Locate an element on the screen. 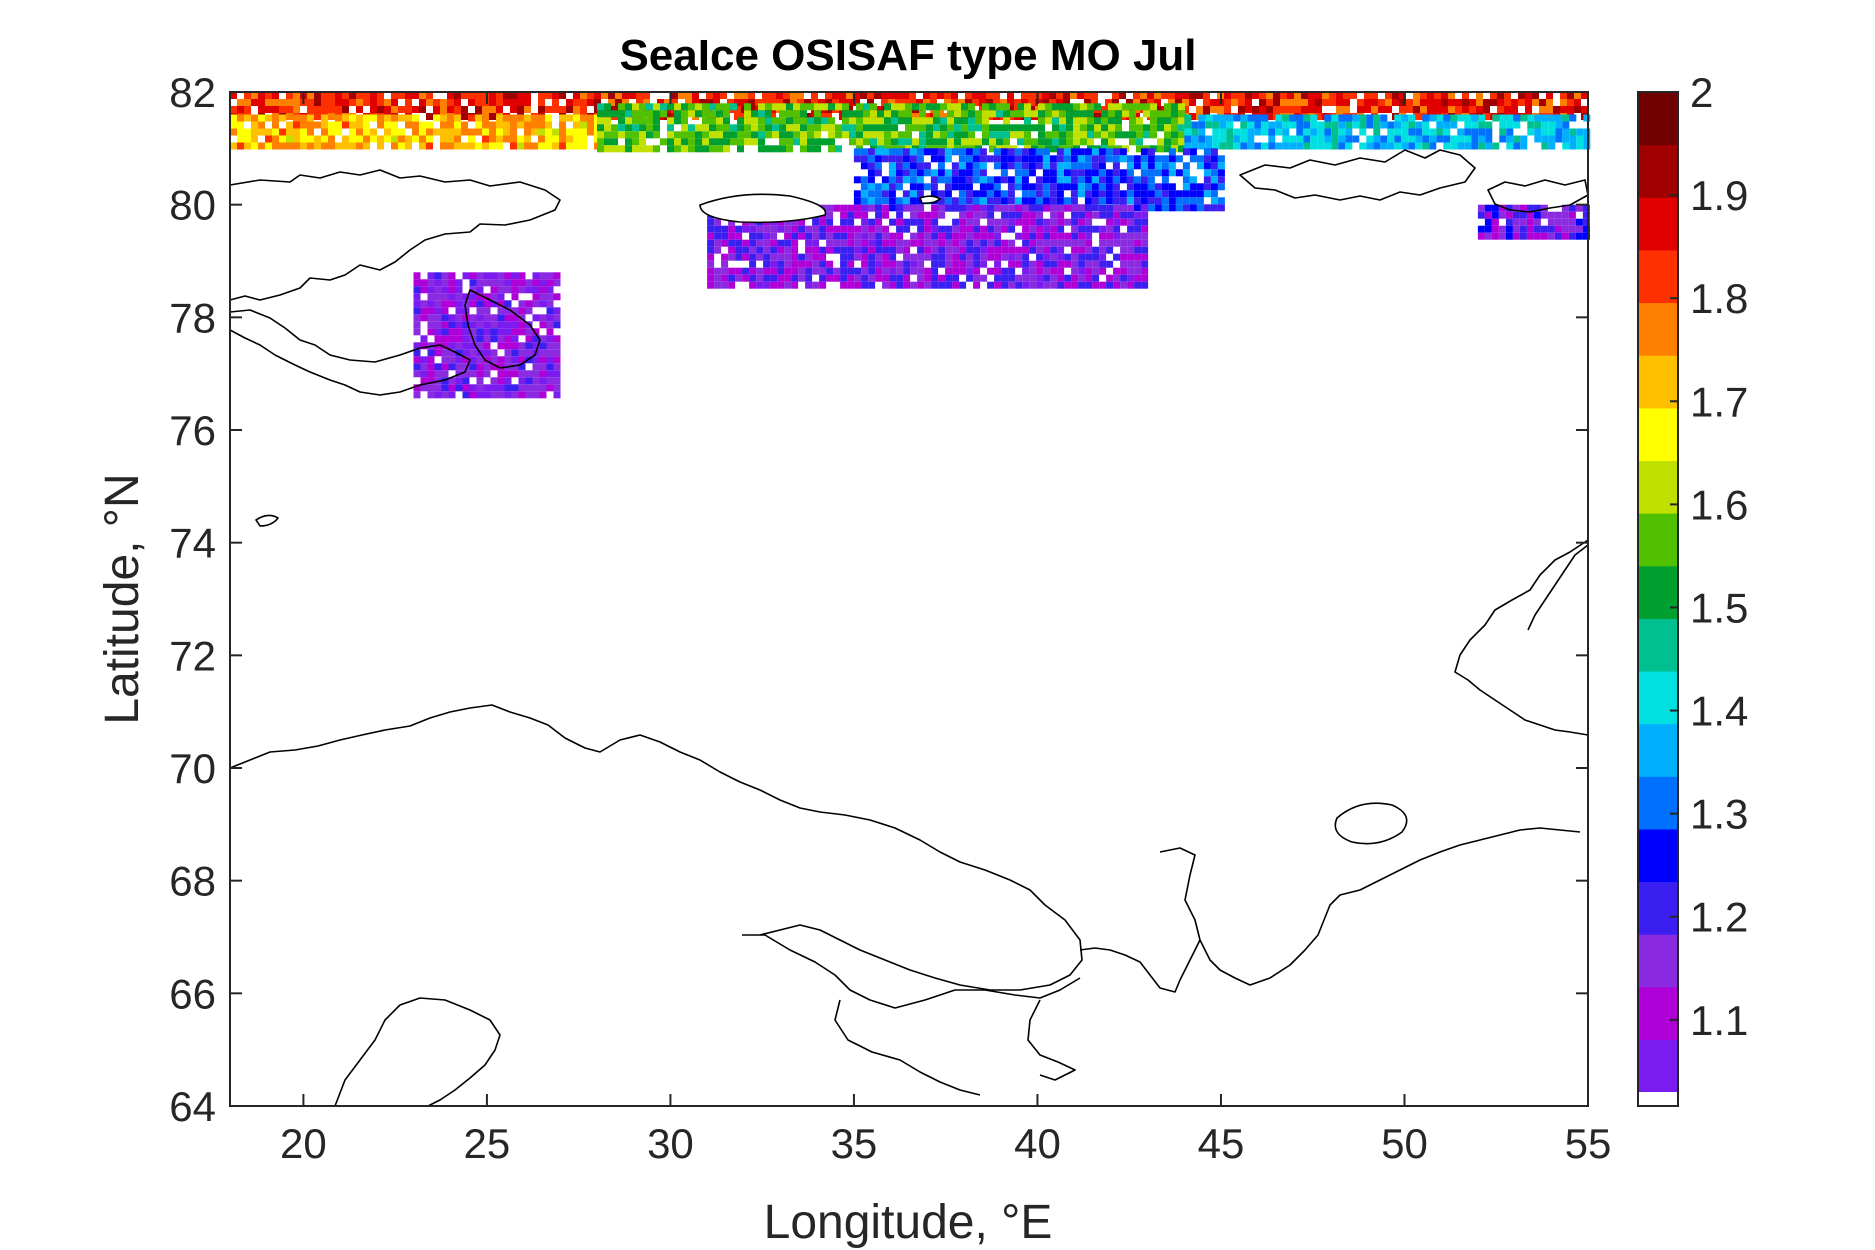 The height and width of the screenshot is (1250, 1875). y-tick-label: 68 is located at coordinates (192, 881).